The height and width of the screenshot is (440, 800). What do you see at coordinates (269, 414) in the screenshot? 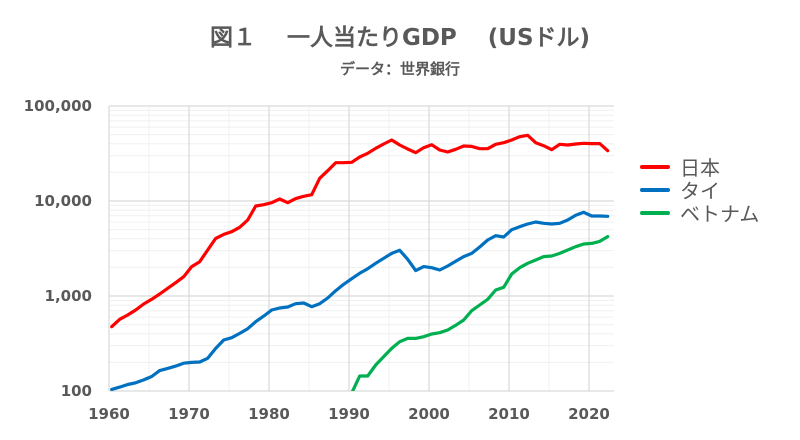
I see `x-tick-label: 1980` at bounding box center [269, 414].